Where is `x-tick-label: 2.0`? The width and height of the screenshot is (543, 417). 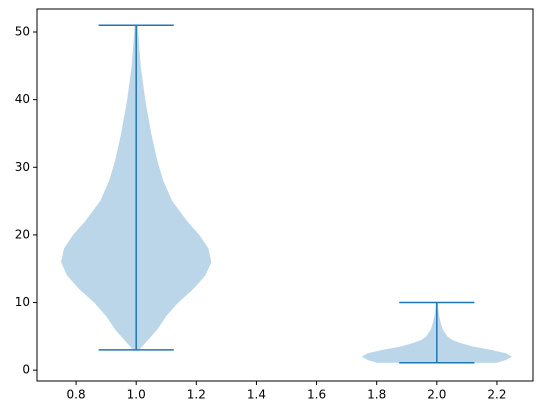 x-tick-label: 2.0 is located at coordinates (436, 395).